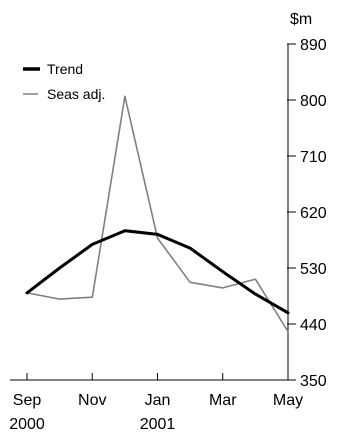  What do you see at coordinates (92, 400) in the screenshot?
I see `x-tick-label: Nov` at bounding box center [92, 400].